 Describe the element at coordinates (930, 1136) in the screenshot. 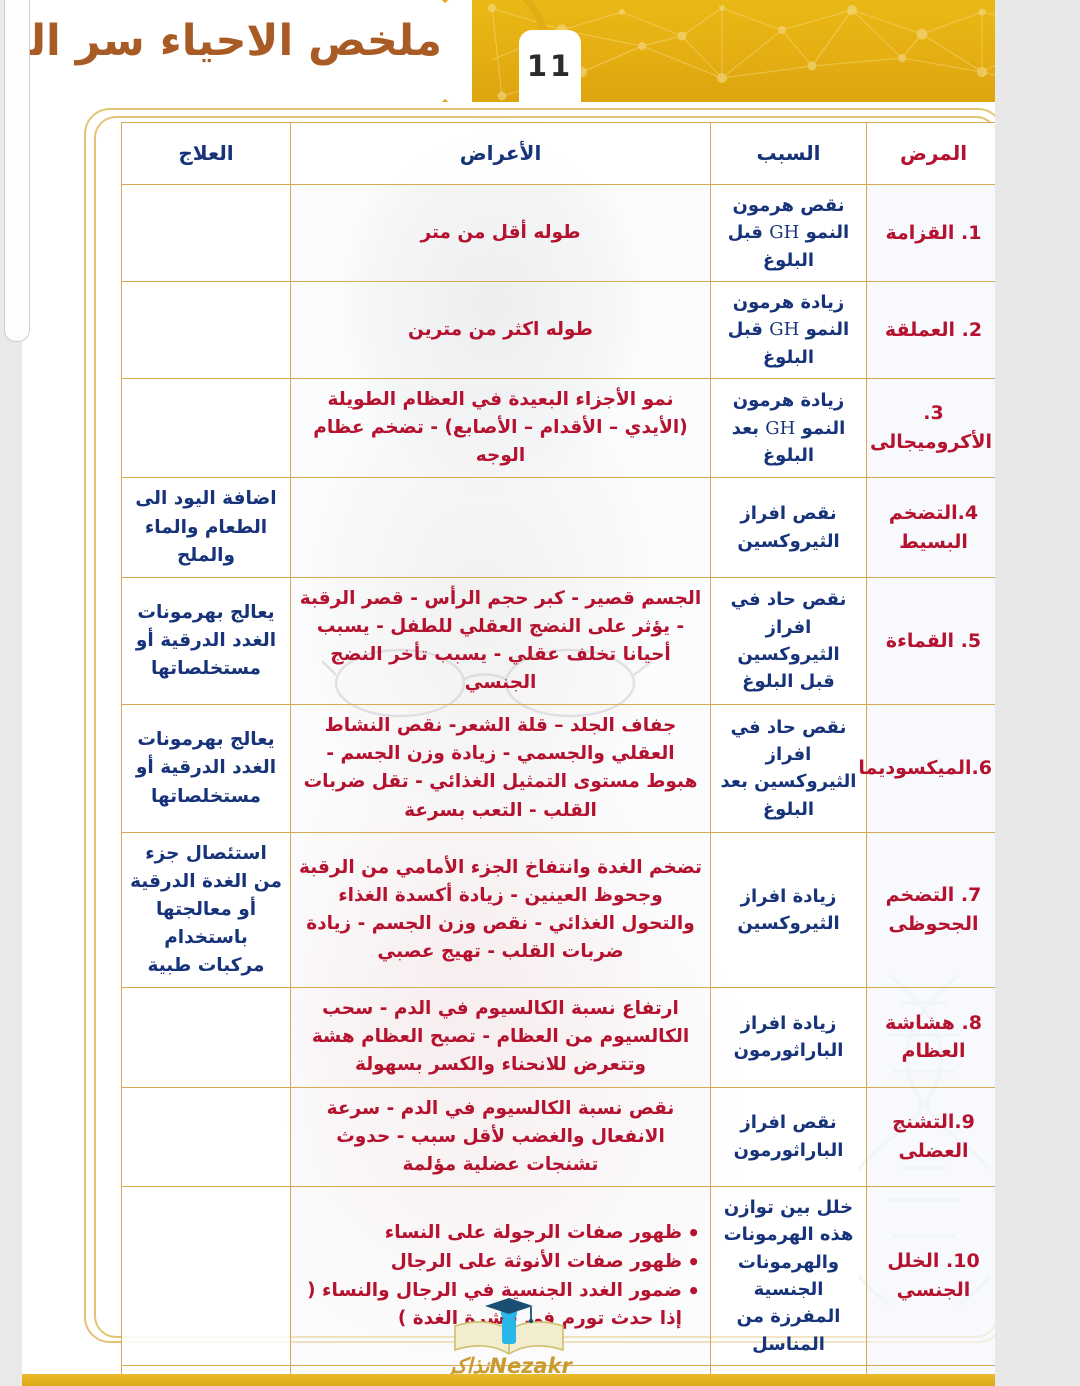

I see `cell-disease: 9.التشنج العضلى` at that location.